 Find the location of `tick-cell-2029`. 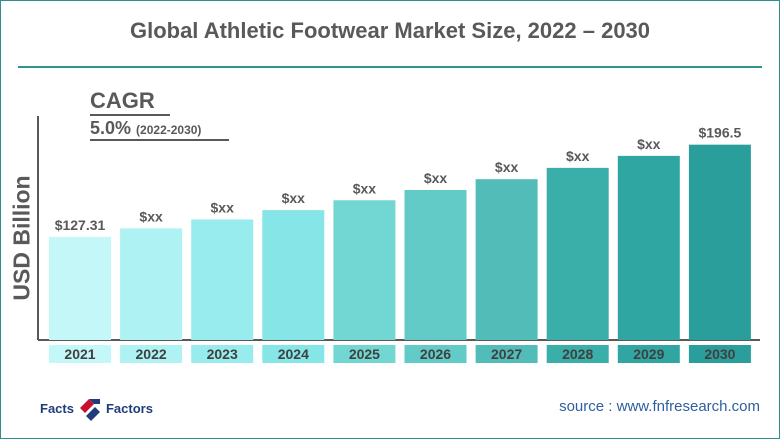

tick-cell-2029 is located at coordinates (648, 354).